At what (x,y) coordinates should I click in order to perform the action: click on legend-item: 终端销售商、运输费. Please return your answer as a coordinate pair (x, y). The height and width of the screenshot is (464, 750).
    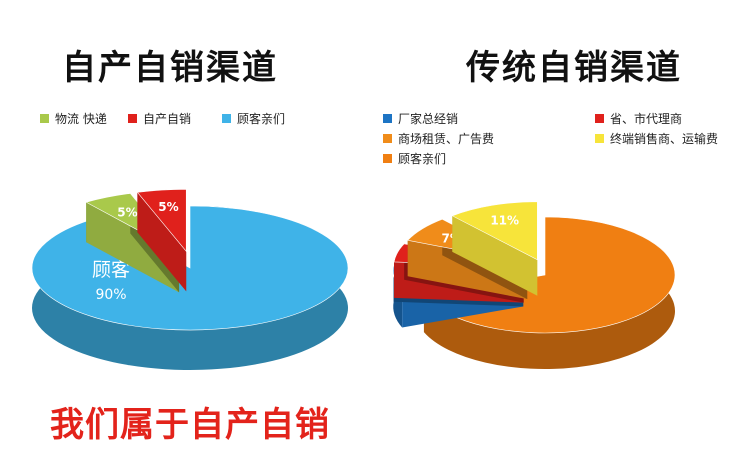
    Looking at the image, I should click on (656, 138).